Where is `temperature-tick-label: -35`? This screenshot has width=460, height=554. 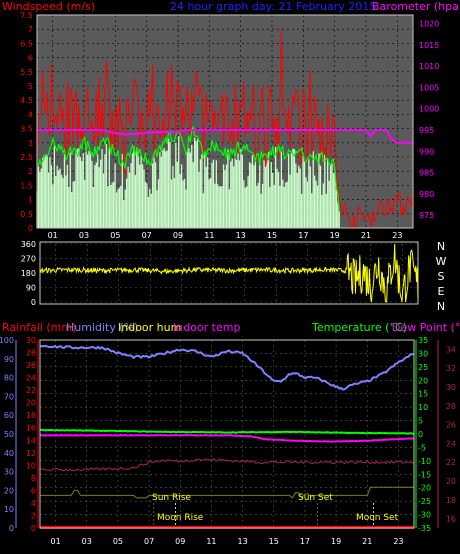
temperature-tick-label: -35 is located at coordinates (424, 528).